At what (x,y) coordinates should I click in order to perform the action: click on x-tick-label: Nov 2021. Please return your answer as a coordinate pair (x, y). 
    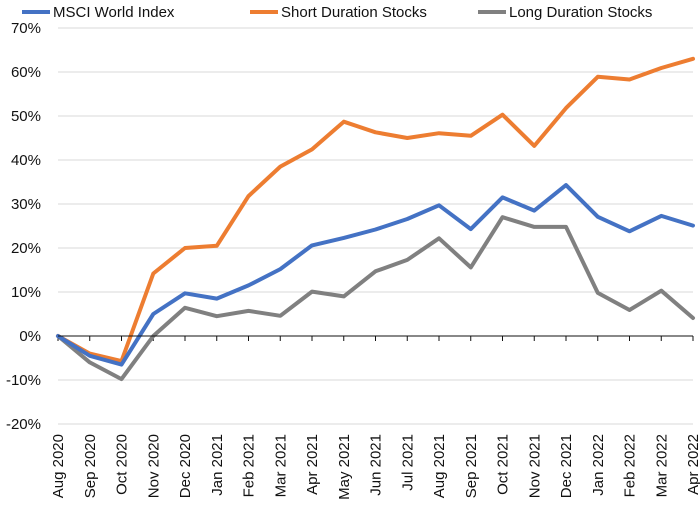
    Looking at the image, I should click on (534, 466).